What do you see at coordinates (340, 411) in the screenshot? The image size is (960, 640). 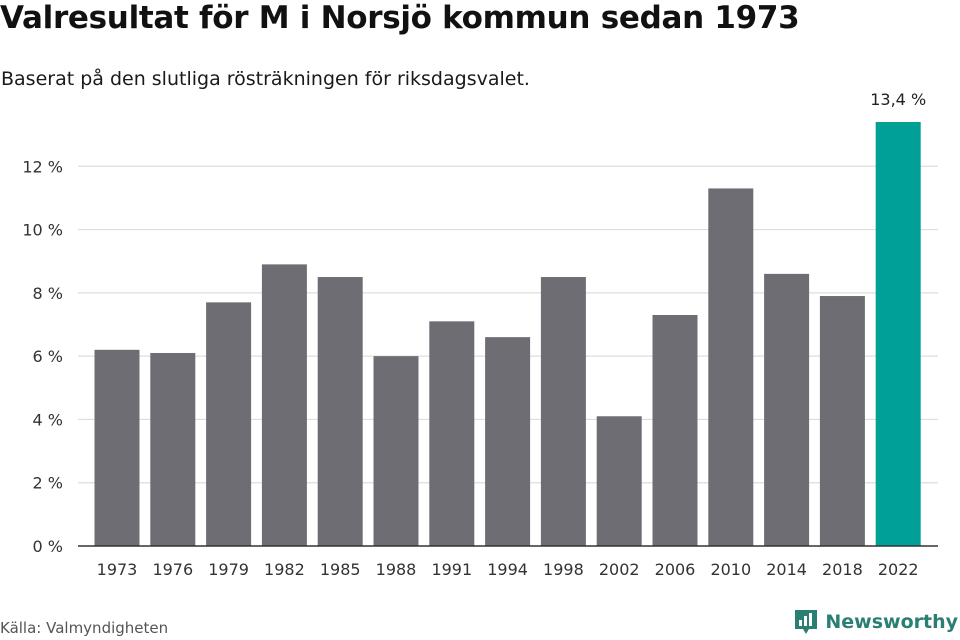 I see `bar-1985` at bounding box center [340, 411].